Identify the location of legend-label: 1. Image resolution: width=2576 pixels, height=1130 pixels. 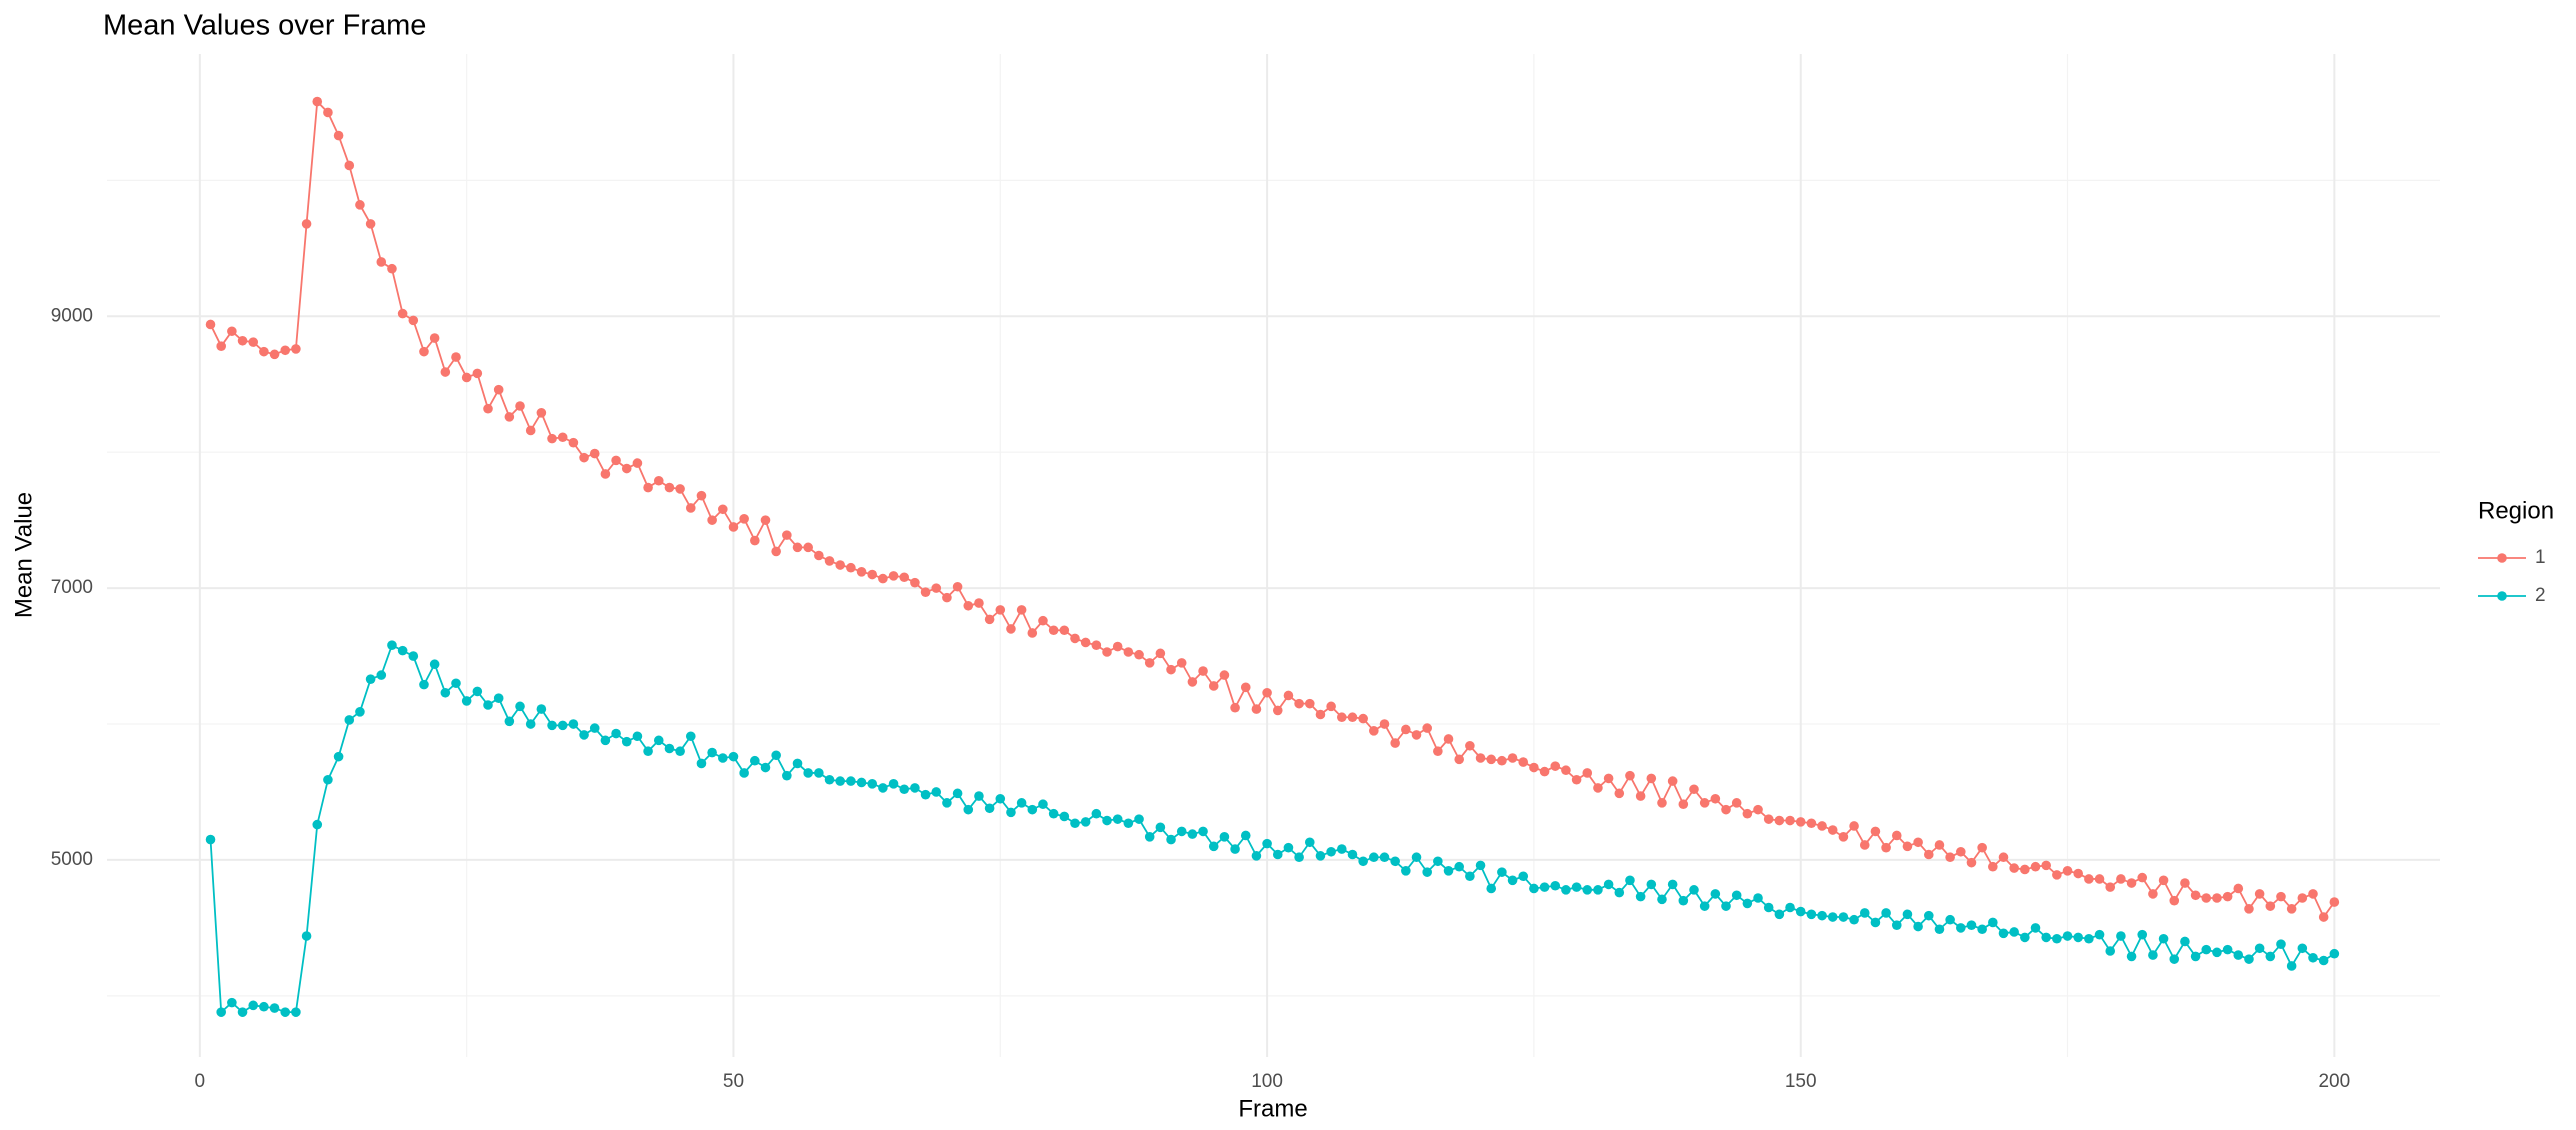
(2540, 557).